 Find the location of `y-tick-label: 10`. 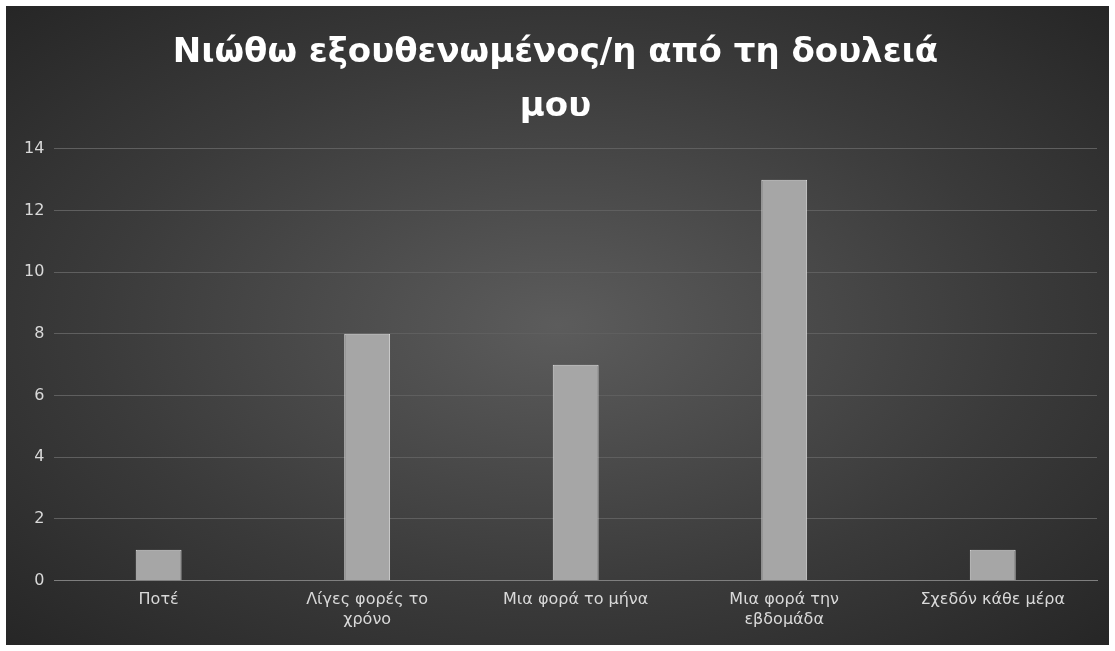

y-tick-label: 10 is located at coordinates (34, 271).